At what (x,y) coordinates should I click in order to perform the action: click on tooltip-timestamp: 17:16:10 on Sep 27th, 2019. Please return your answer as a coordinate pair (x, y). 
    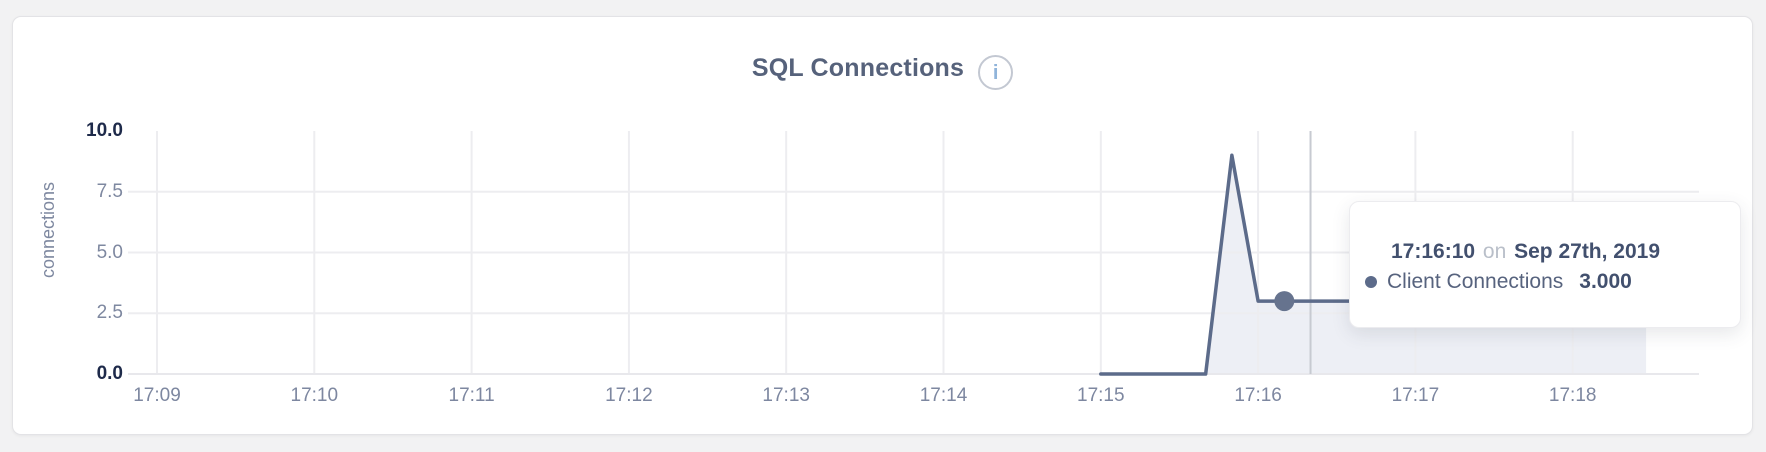
    Looking at the image, I should click on (1557, 252).